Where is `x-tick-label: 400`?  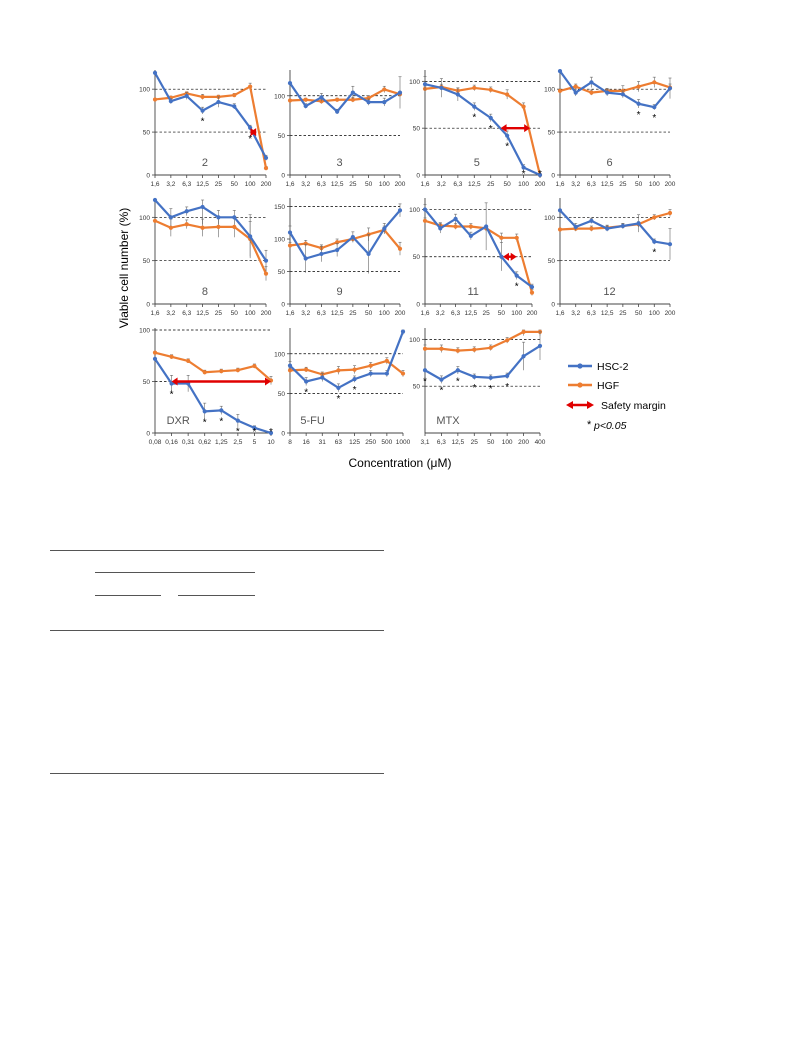
x-tick-label: 400 is located at coordinates (540, 442).